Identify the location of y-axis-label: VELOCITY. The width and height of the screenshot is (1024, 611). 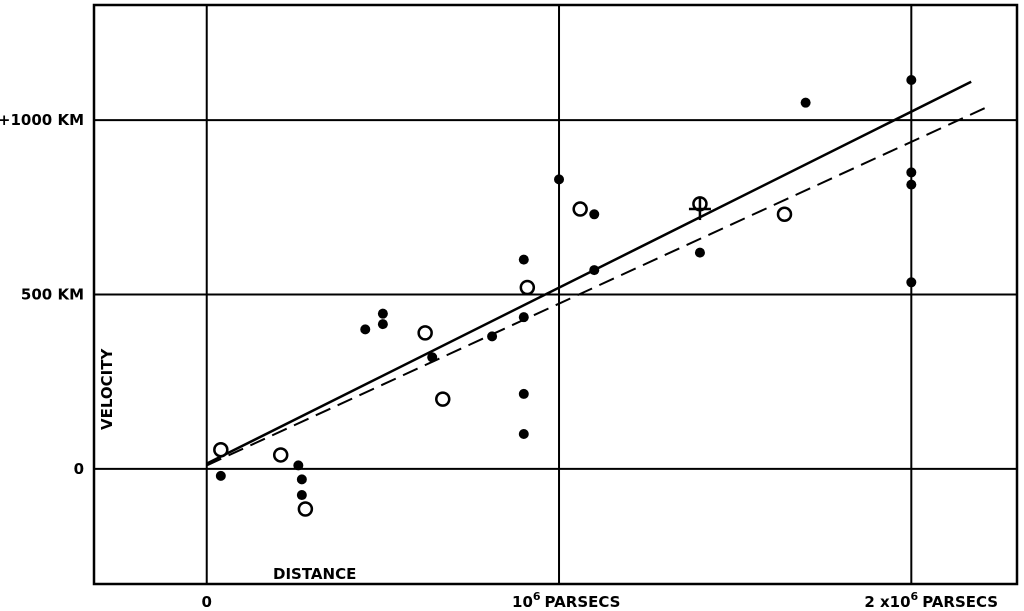
(107, 389).